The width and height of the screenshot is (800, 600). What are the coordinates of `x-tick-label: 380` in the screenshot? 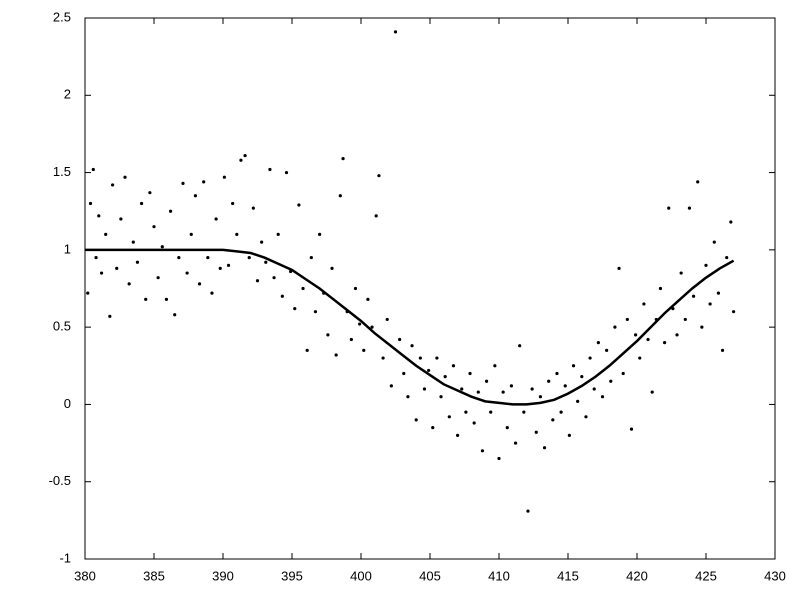 It's located at (85, 575).